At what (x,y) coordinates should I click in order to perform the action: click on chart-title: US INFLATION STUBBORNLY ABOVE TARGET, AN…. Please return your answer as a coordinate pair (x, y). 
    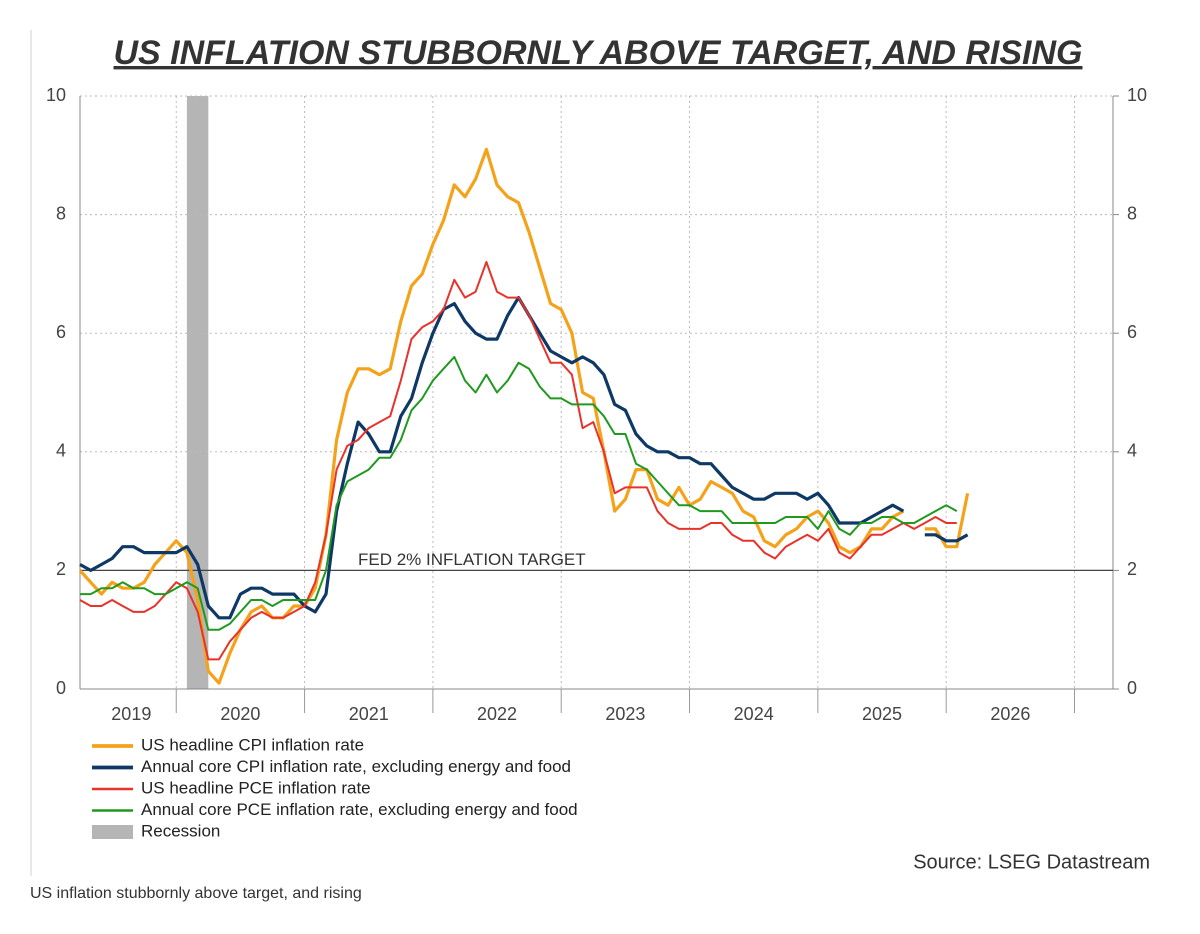
    Looking at the image, I should click on (598, 53).